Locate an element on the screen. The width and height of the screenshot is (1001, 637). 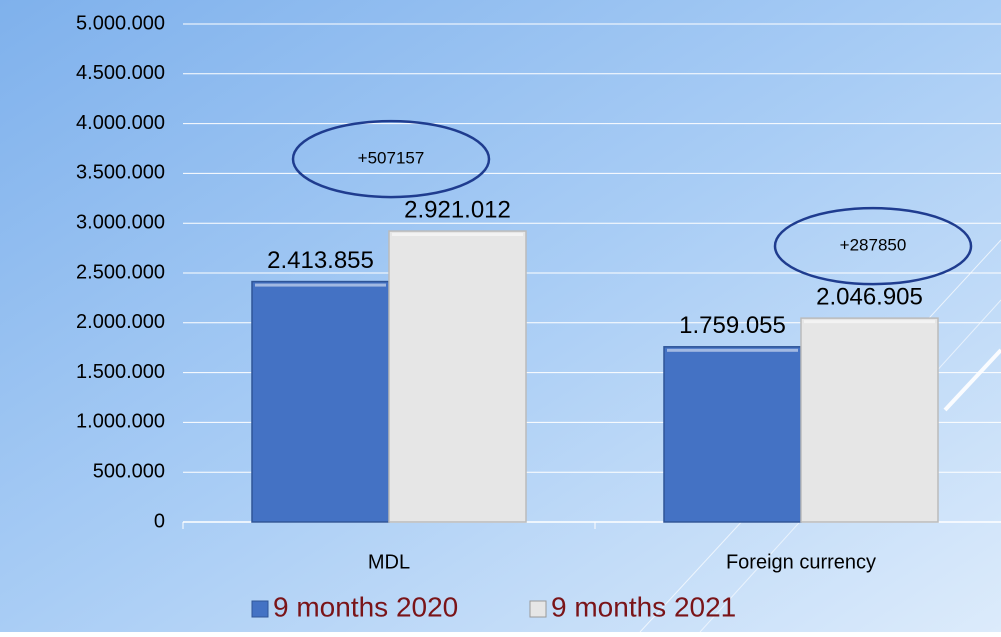
x-tick-label: Foreign currency is located at coordinates (801, 562).